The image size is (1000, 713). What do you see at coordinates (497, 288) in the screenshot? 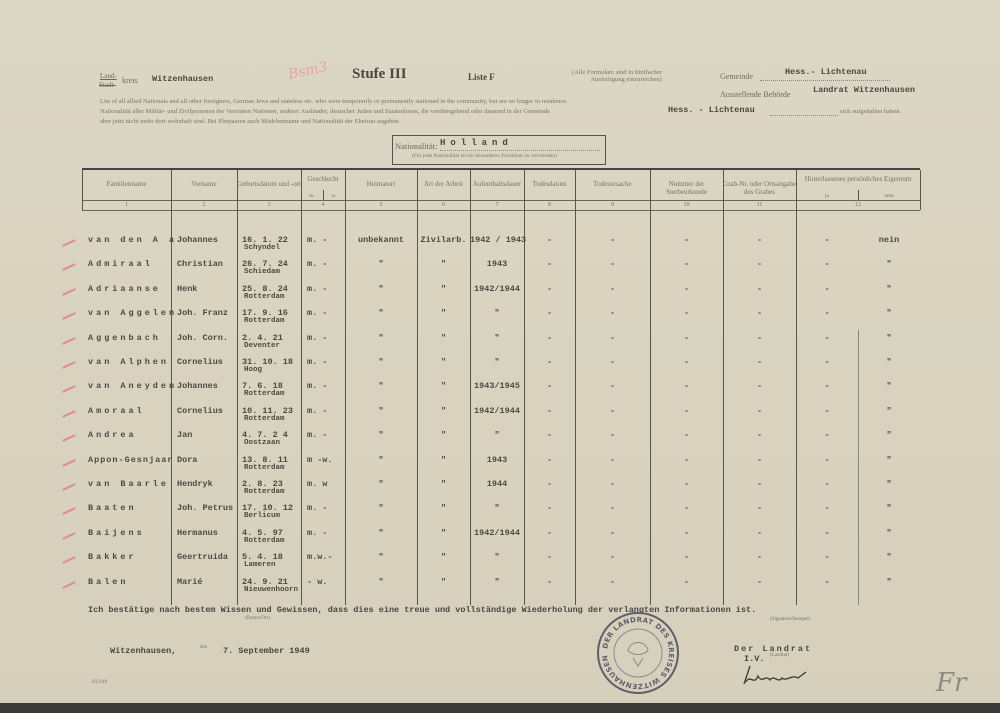
I see `stay: 1942/1944` at bounding box center [497, 288].